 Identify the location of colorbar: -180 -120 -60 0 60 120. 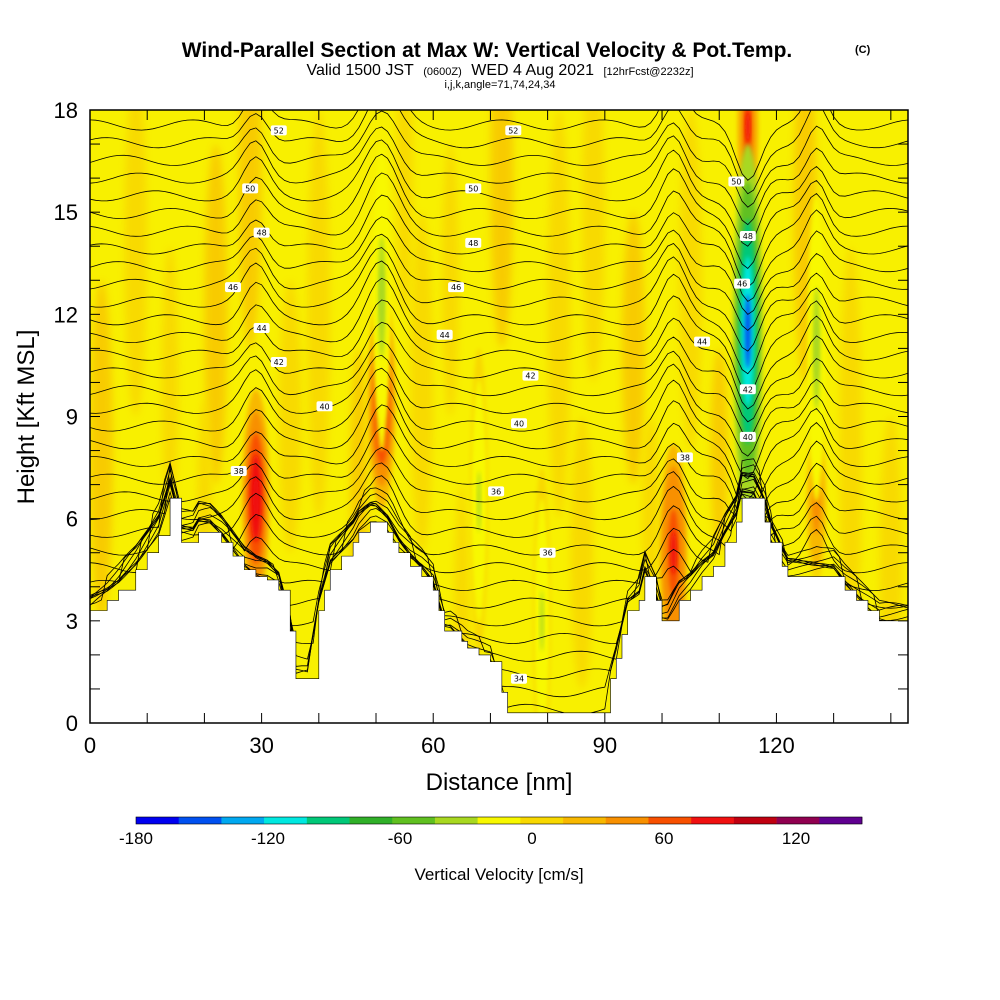
(491, 832).